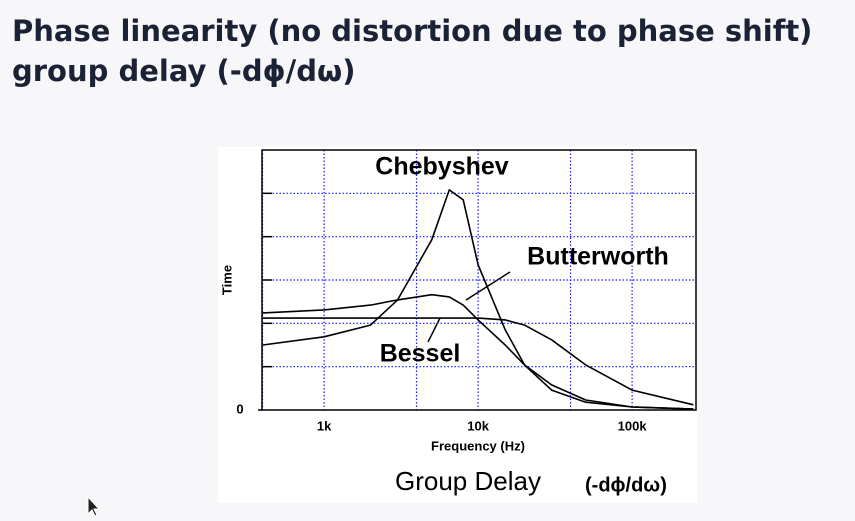 The height and width of the screenshot is (521, 855). Describe the element at coordinates (184, 71) in the screenshot. I see `slide-title: group delay (-dϕ/dω)` at that location.